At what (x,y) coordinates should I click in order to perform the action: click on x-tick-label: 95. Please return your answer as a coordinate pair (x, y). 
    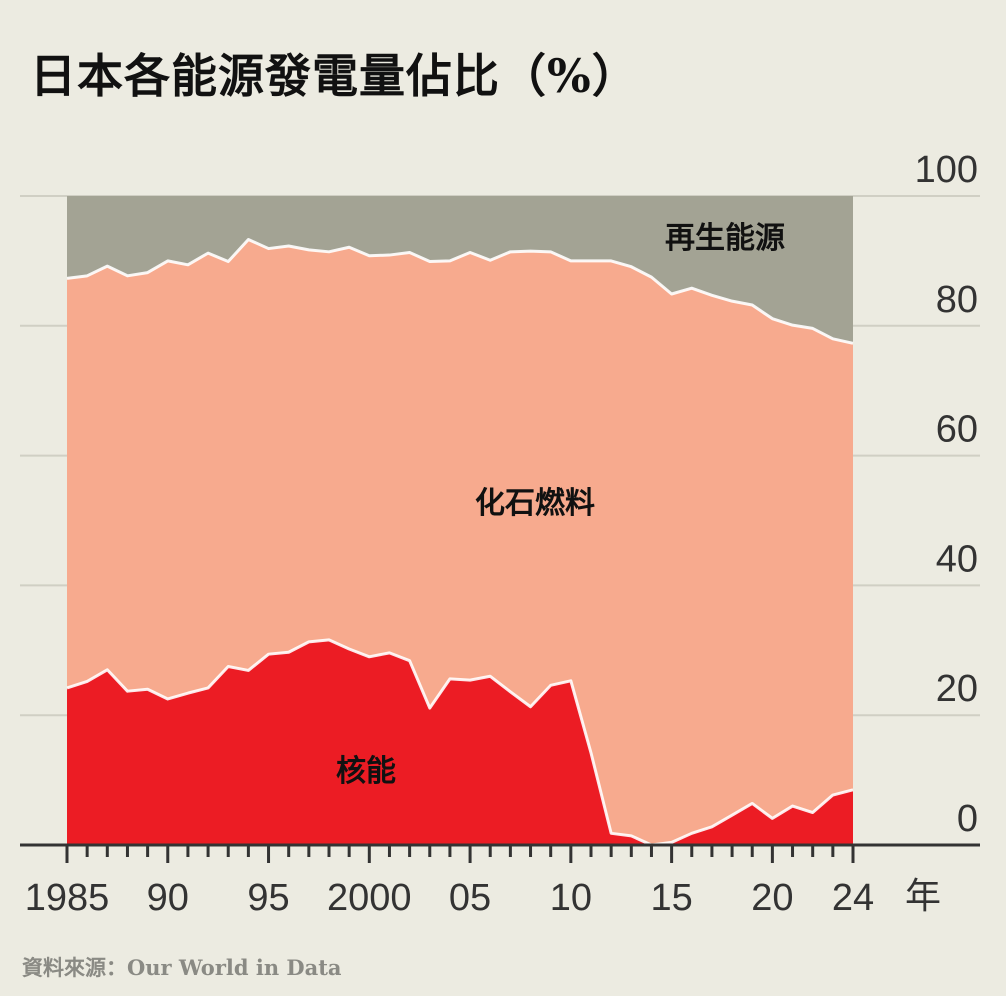
    Looking at the image, I should click on (268, 898).